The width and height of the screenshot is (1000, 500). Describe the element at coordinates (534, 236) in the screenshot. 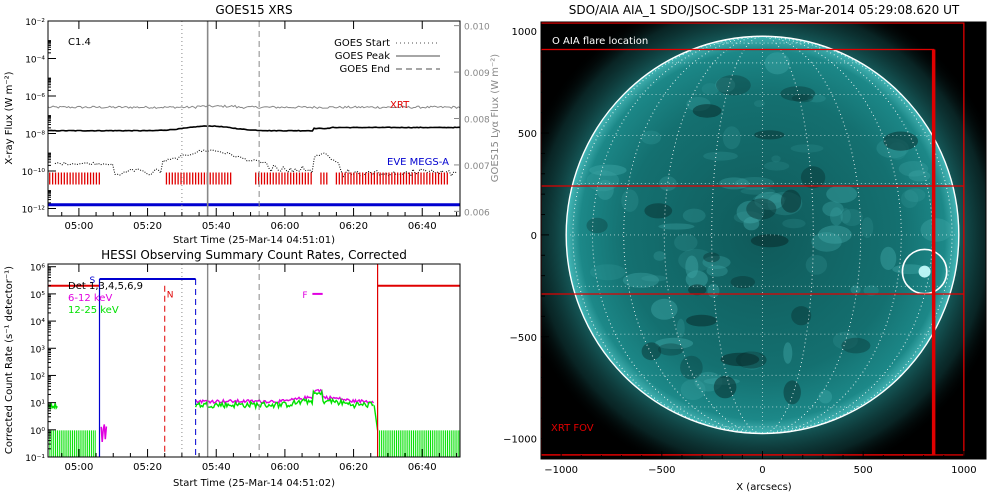

I see `aia-ytick-label: 0` at that location.